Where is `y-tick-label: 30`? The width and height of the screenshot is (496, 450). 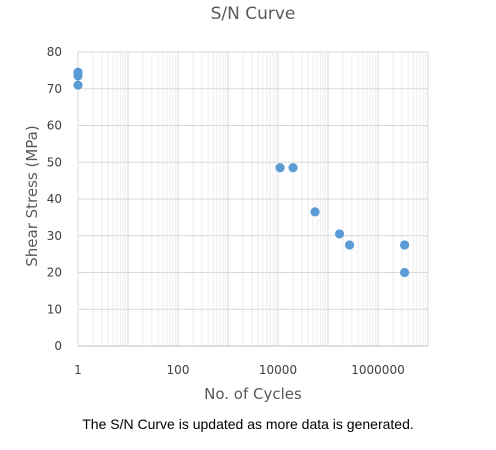 y-tick-label: 30 is located at coordinates (54, 236).